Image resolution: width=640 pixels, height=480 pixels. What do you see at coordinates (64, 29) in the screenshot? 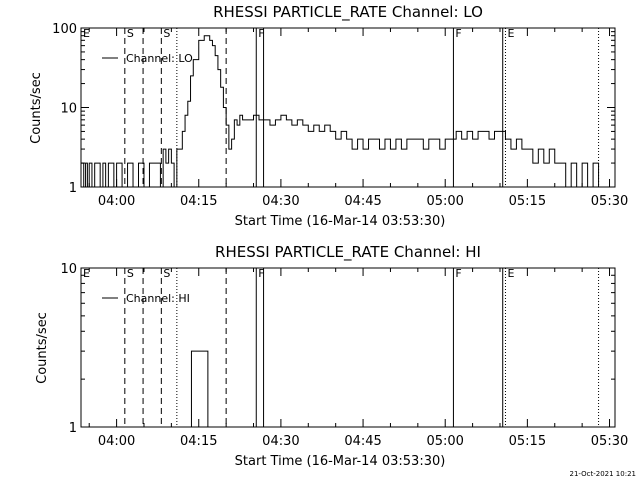
I see `lo-y-tick-label: 100` at bounding box center [64, 29].